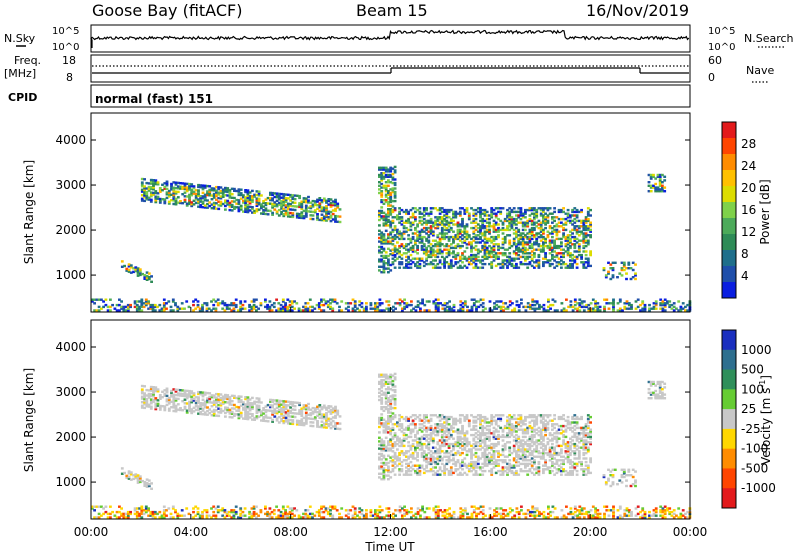  What do you see at coordinates (460, 237) in the screenshot?
I see `power-cell-2077` at bounding box center [460, 237].